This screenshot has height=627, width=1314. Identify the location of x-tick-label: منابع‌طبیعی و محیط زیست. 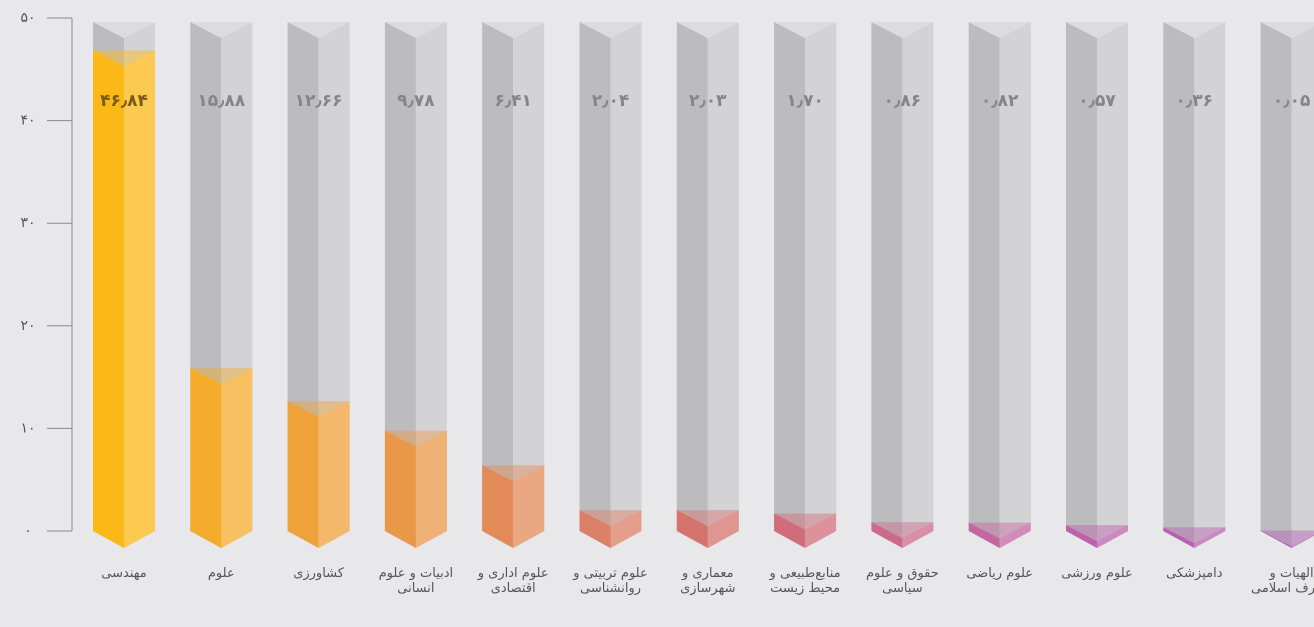
(805, 581).